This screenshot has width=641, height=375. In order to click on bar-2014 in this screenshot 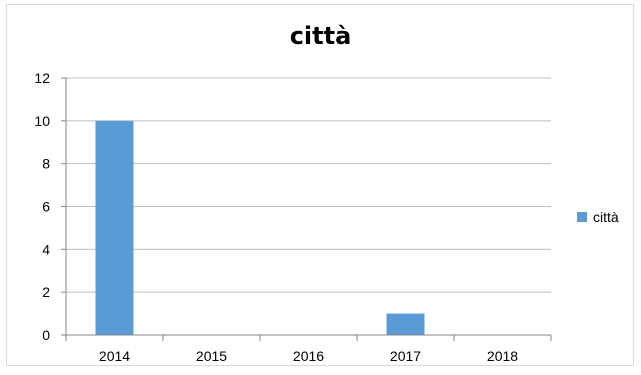, I will do `click(114, 227)`.